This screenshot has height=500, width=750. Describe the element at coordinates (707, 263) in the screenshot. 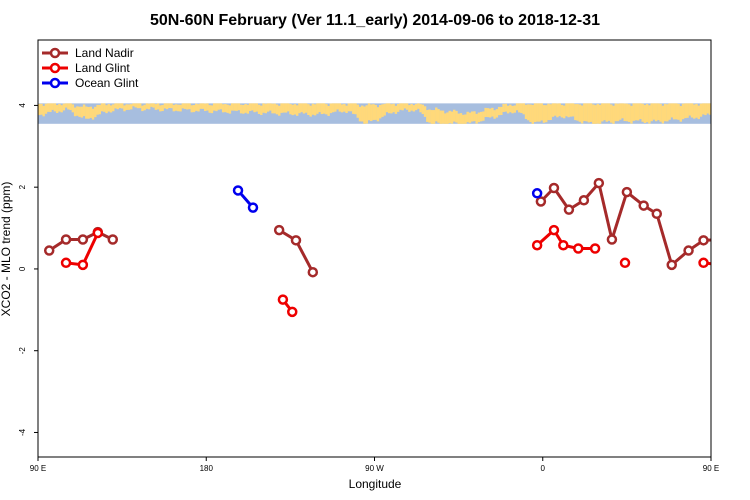

I see `series-line` at that location.